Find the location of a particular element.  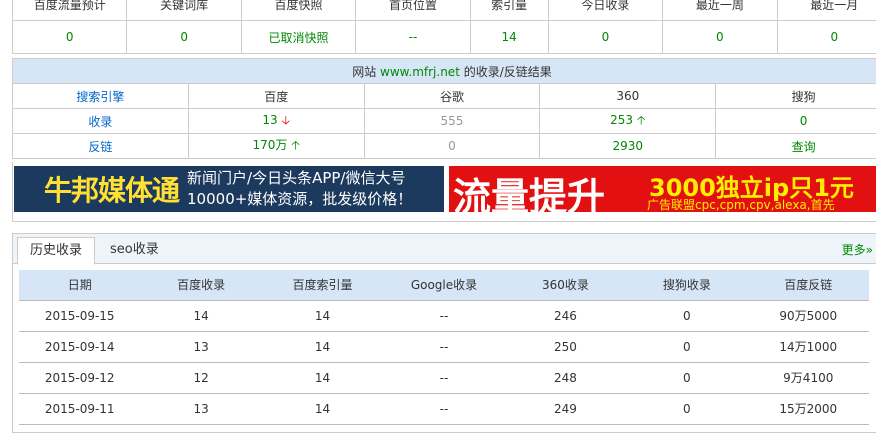

ad-text: 10000+媒体资源，批发级价格！ is located at coordinates (299, 199).